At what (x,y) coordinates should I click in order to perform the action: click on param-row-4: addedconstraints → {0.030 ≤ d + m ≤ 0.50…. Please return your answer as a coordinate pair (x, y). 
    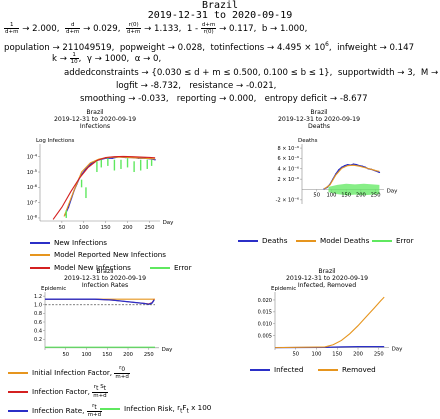
    Looking at the image, I should click on (252, 73).